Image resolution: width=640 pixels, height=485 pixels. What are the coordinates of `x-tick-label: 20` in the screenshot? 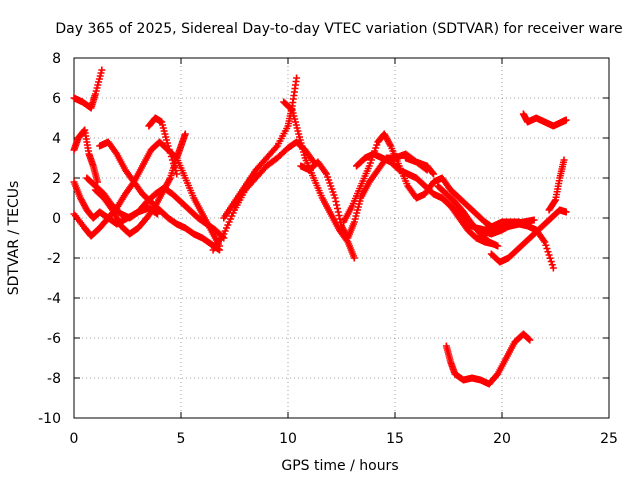 It's located at (502, 439).